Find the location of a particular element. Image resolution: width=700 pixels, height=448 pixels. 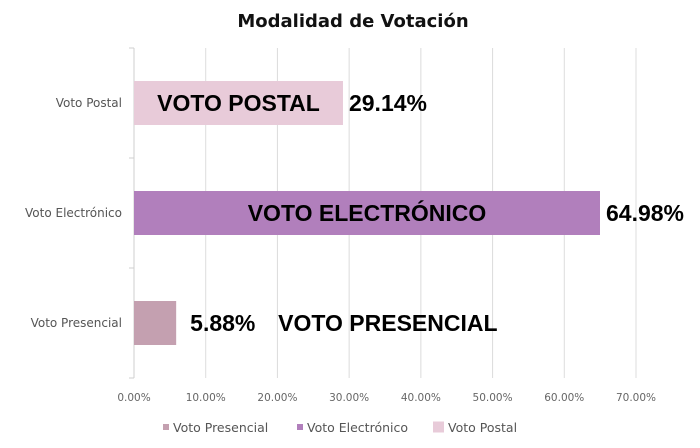

bar-annotation: VOTO POSTAL is located at coordinates (238, 103).